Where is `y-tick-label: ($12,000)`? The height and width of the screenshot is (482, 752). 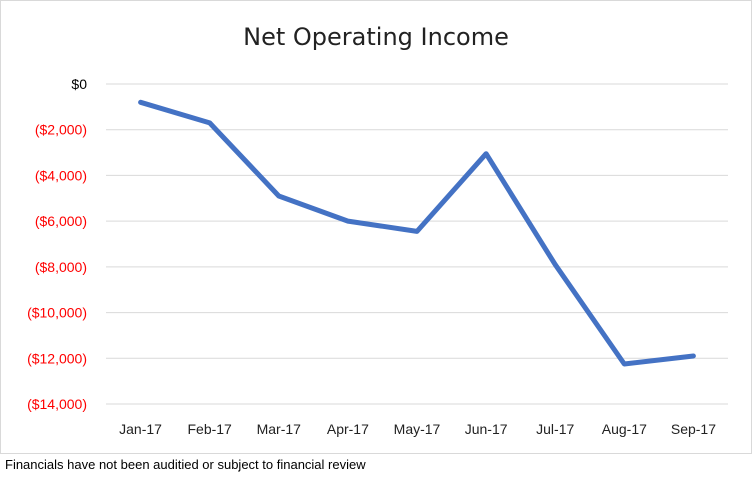 y-tick-label: ($12,000) is located at coordinates (57, 358).